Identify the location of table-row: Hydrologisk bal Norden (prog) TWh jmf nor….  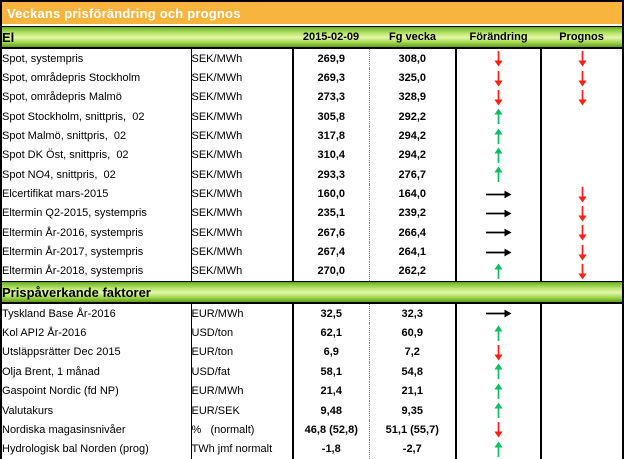
(312, 449).